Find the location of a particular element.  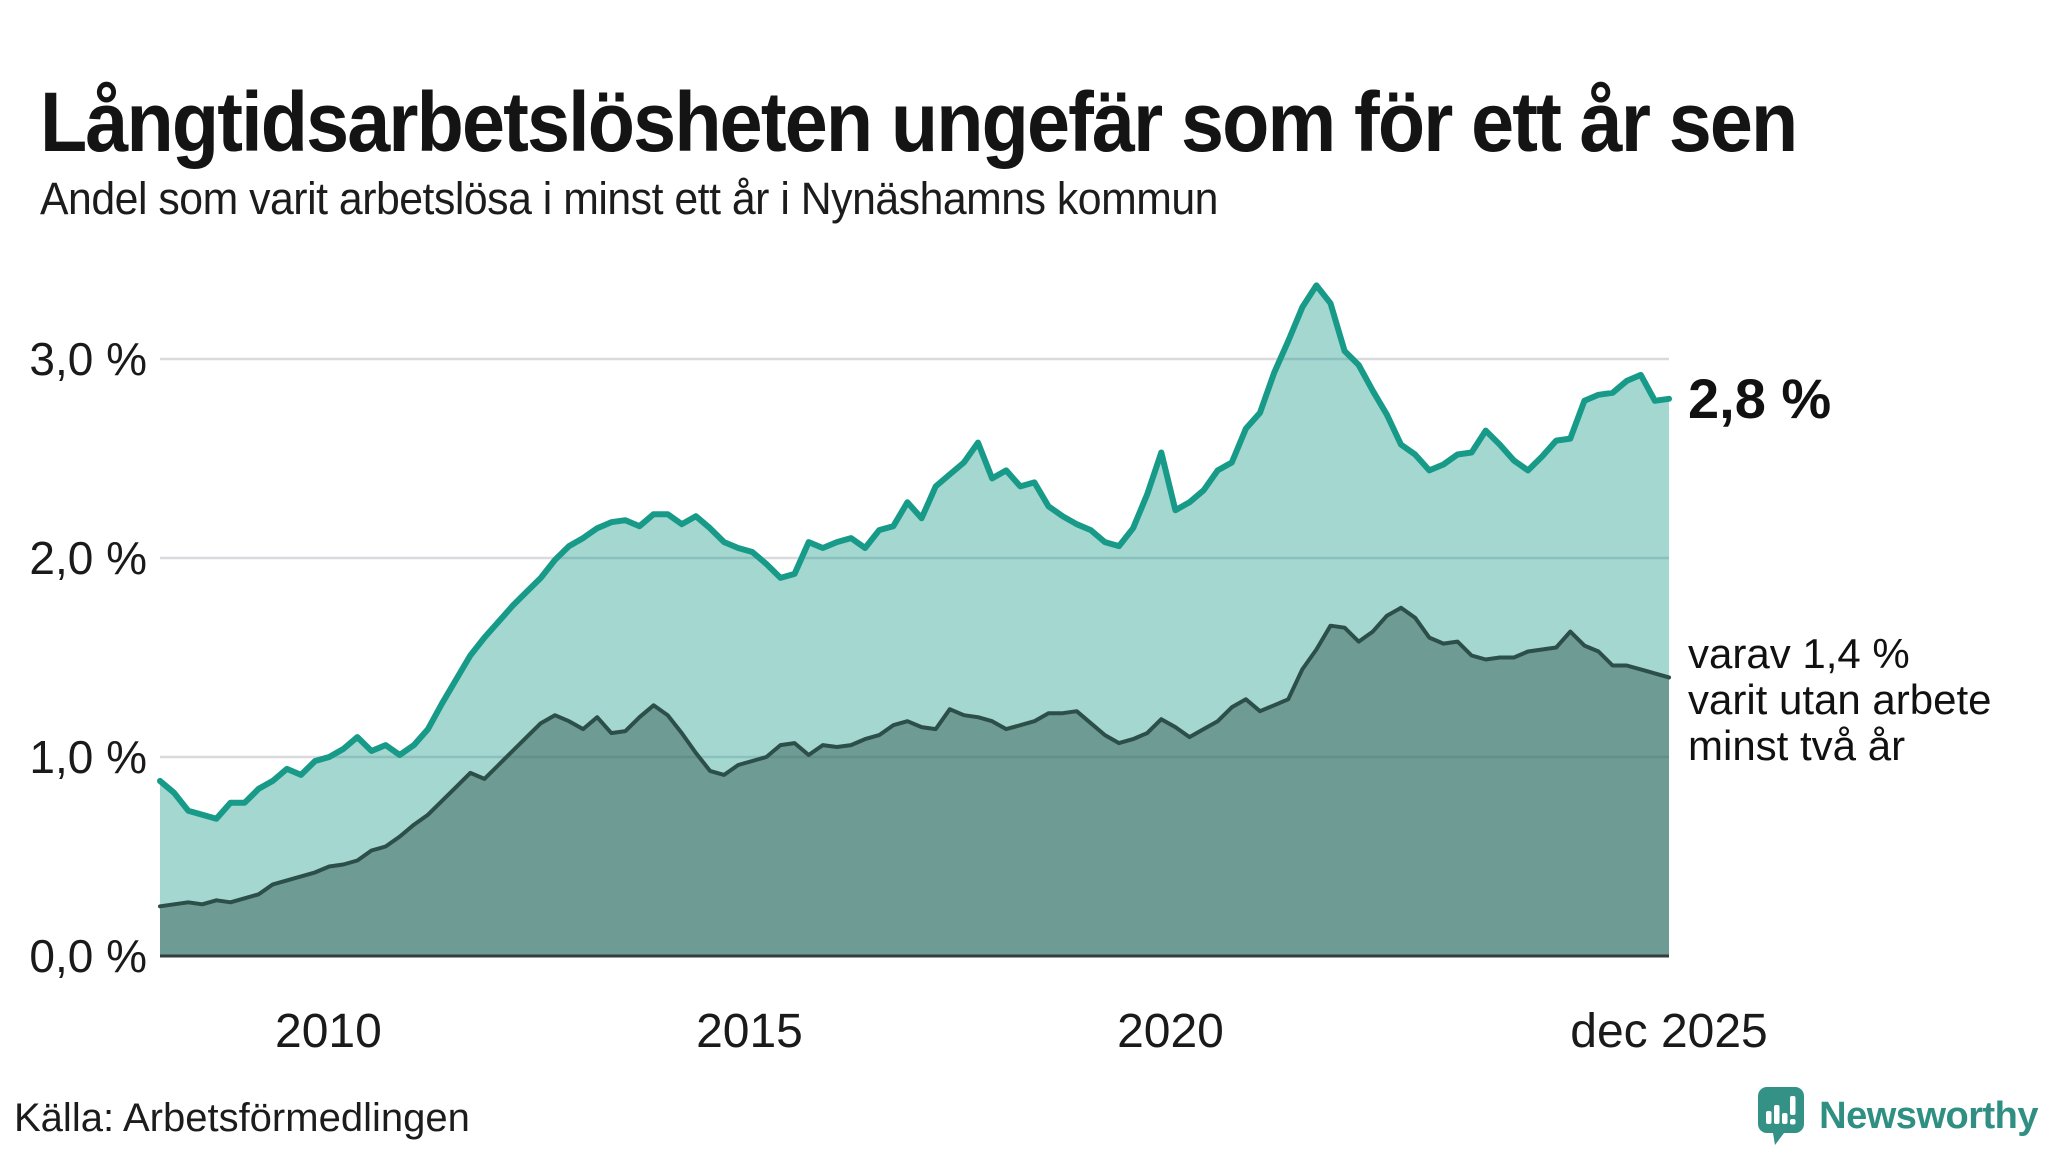

y-tick-label: 3,0 % is located at coordinates (88, 359).